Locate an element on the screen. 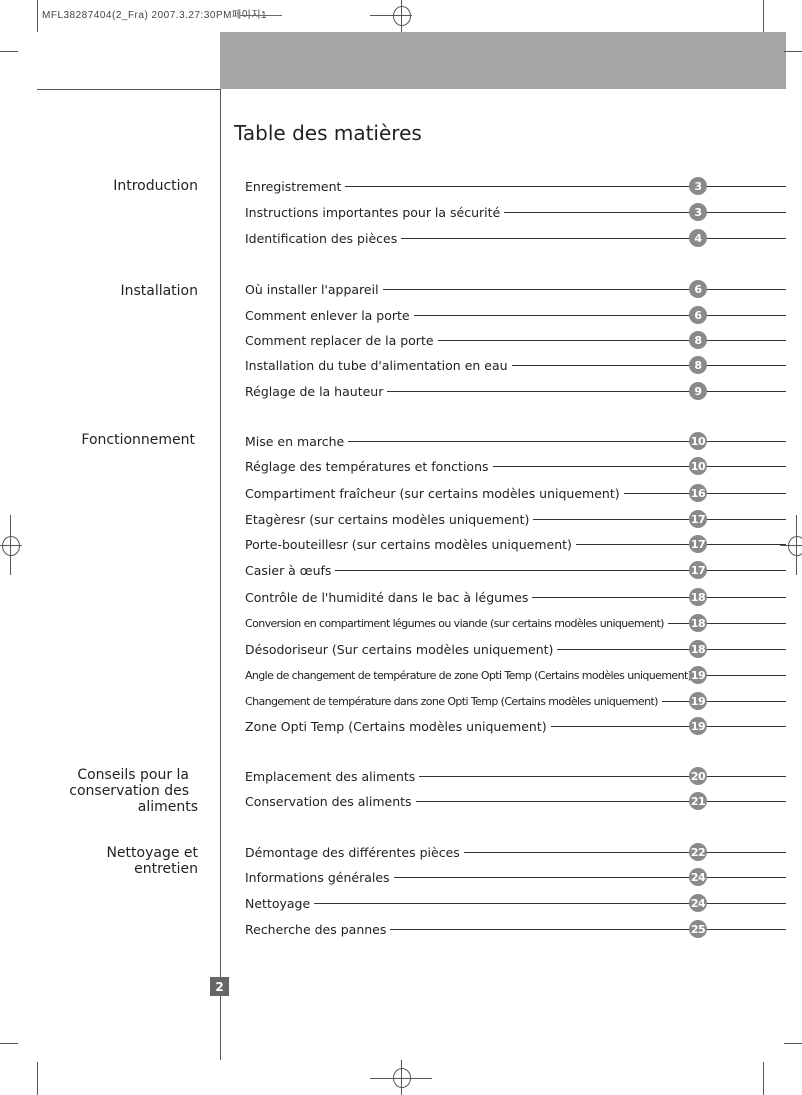  toc-entry: Réglage des températures et fonctions 10 is located at coordinates (515, 466).